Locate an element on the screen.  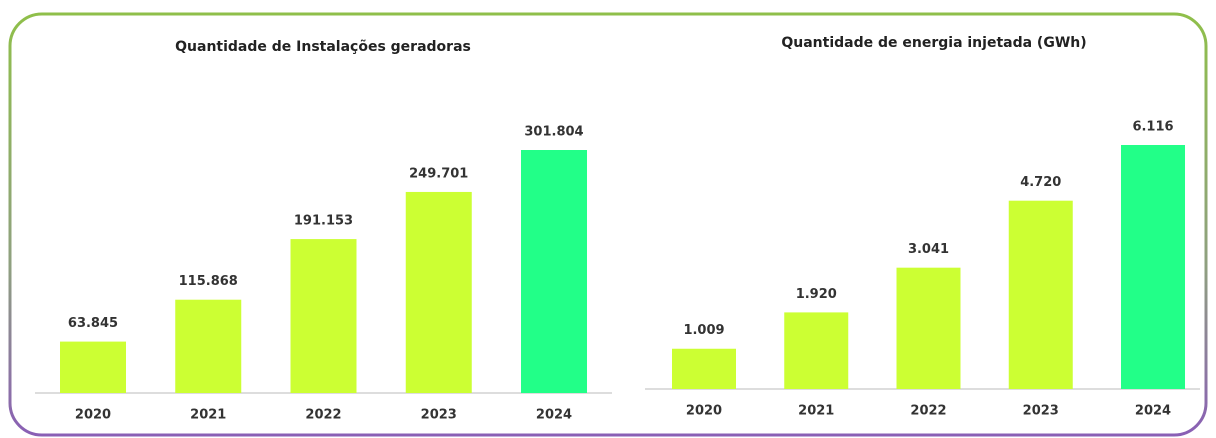
data-label: 1.920 is located at coordinates (816, 294).